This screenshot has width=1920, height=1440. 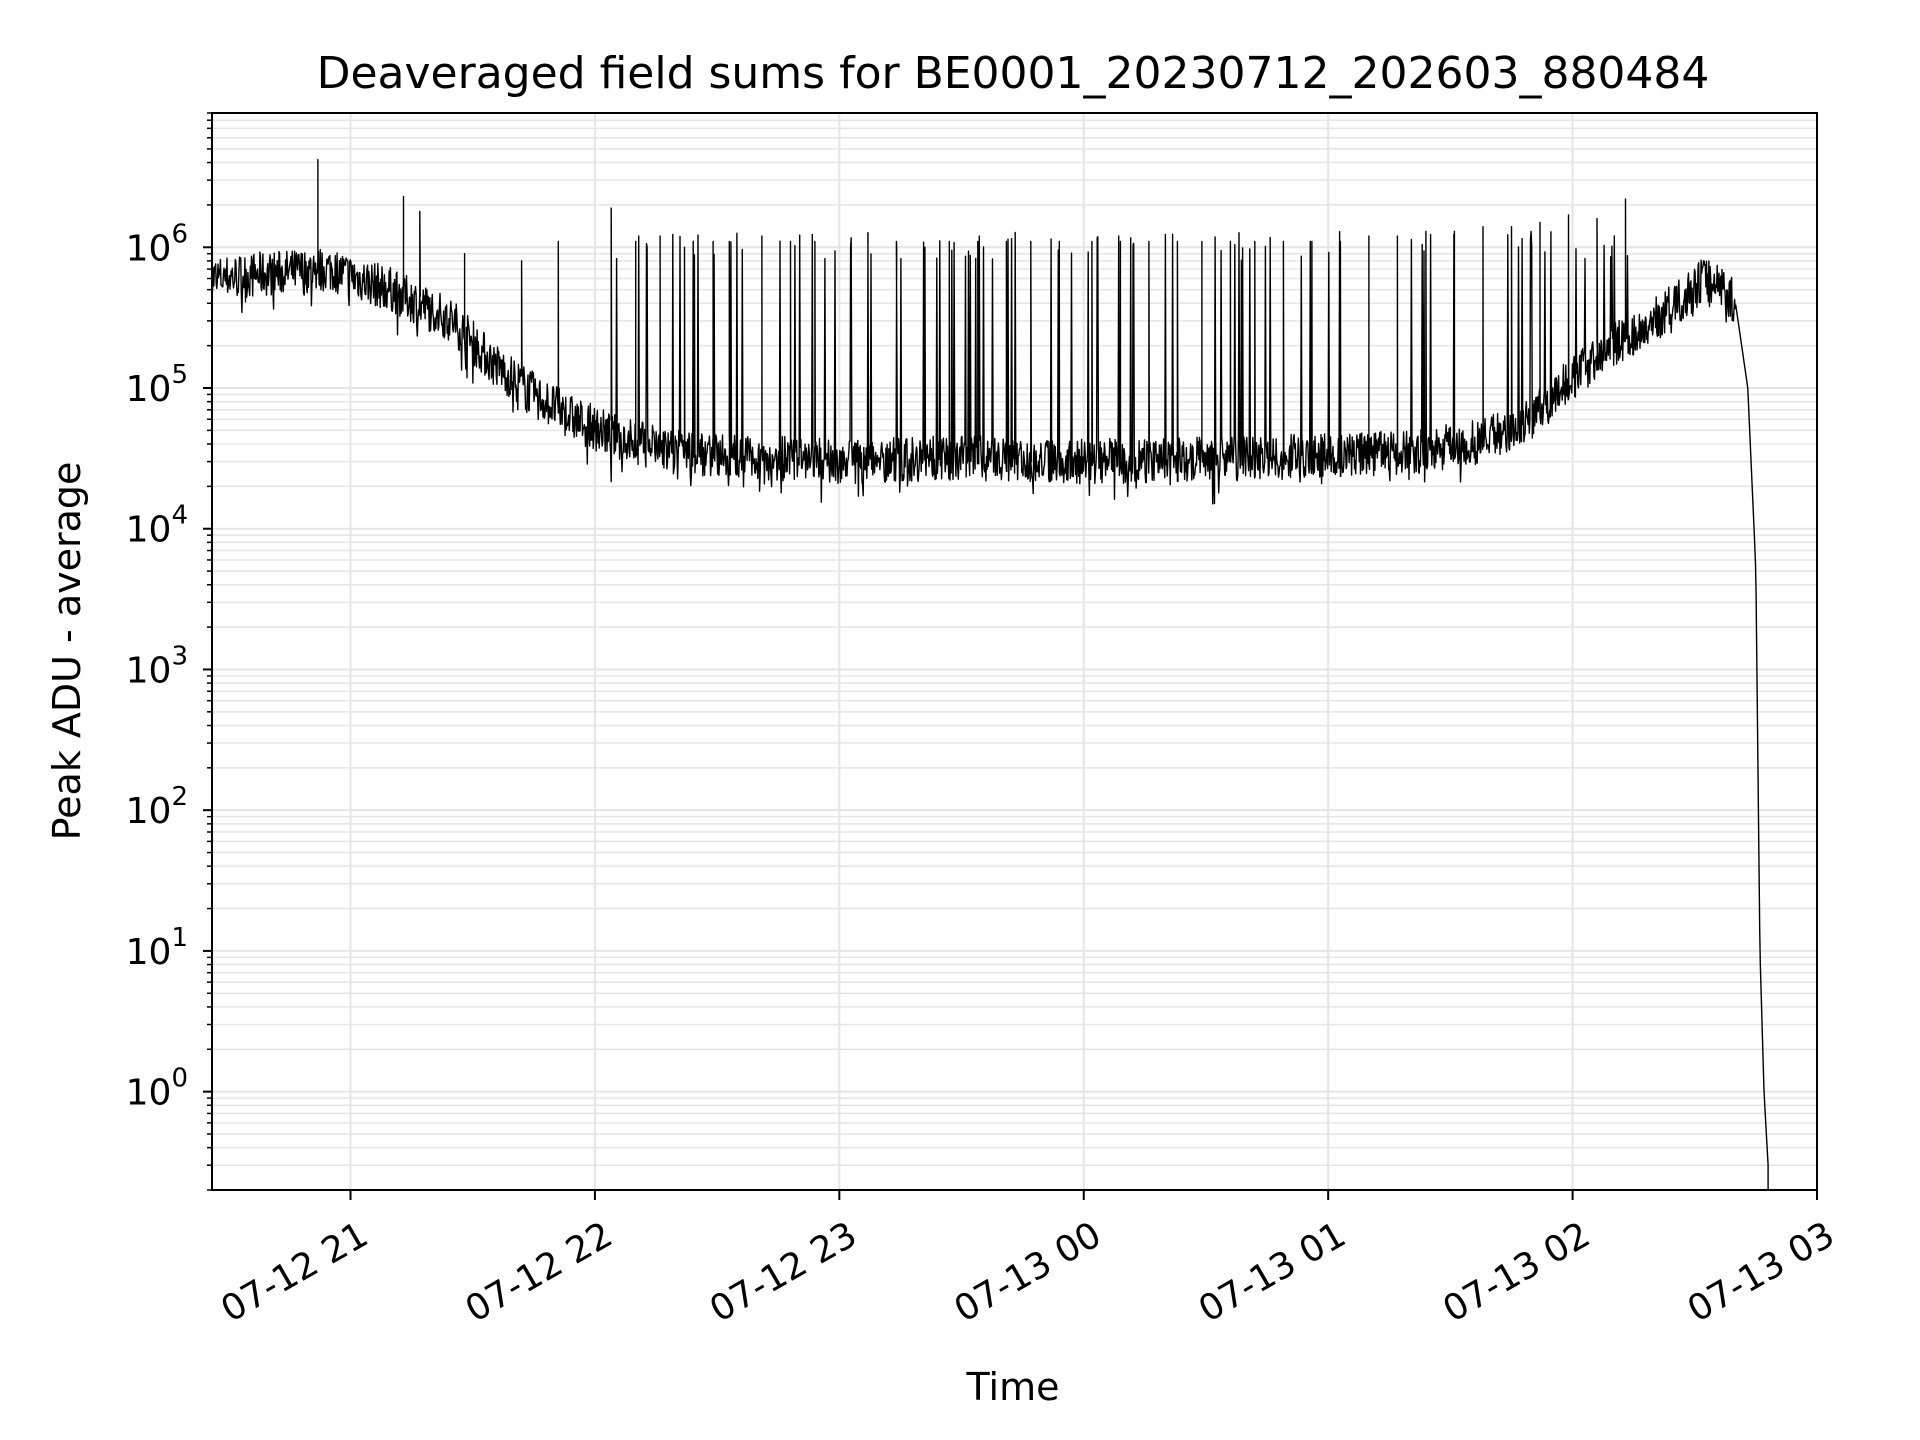 I want to click on x-tick-label: 07-13 02, so click(x=1516, y=1272).